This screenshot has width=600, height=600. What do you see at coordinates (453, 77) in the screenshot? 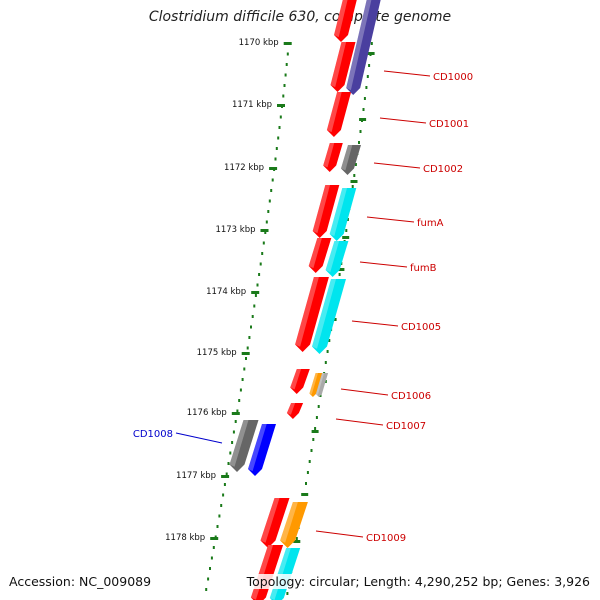
I see `gene-label: CD1000` at bounding box center [453, 77].